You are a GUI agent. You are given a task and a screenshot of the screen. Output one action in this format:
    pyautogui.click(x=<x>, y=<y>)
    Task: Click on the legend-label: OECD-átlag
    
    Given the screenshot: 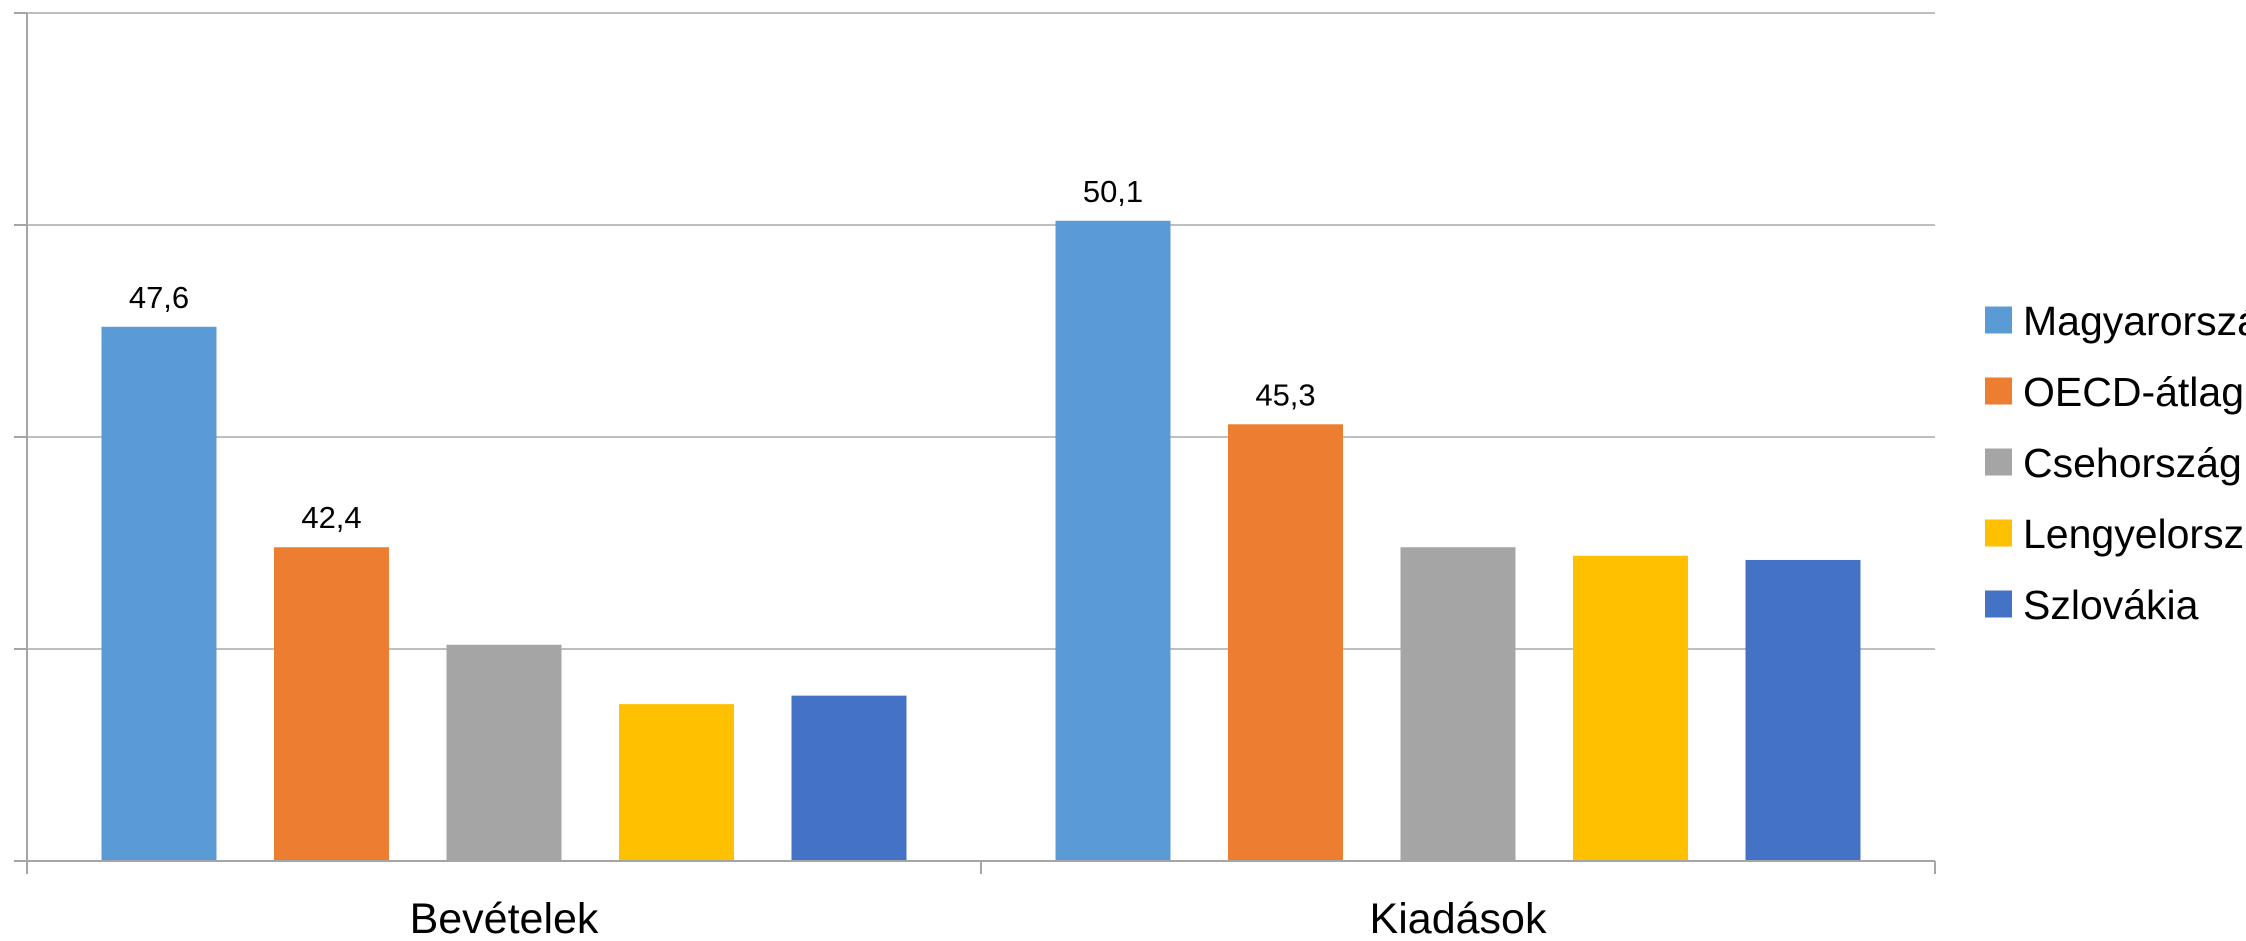 What is the action you would take?
    pyautogui.click(x=2133, y=392)
    